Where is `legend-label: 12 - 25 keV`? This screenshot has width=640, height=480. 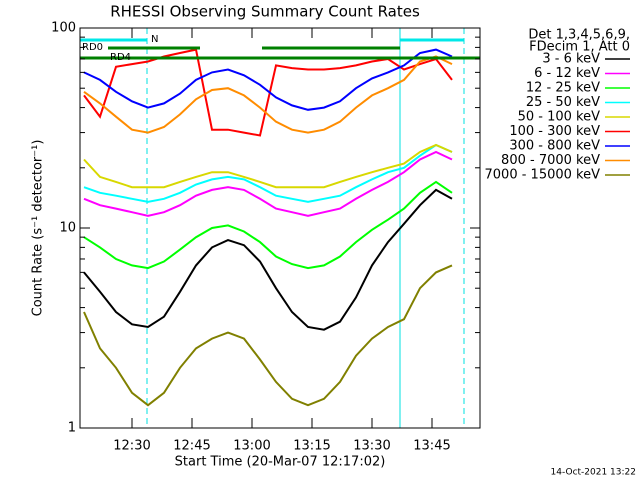 legend-label: 12 - 25 keV is located at coordinates (563, 88).